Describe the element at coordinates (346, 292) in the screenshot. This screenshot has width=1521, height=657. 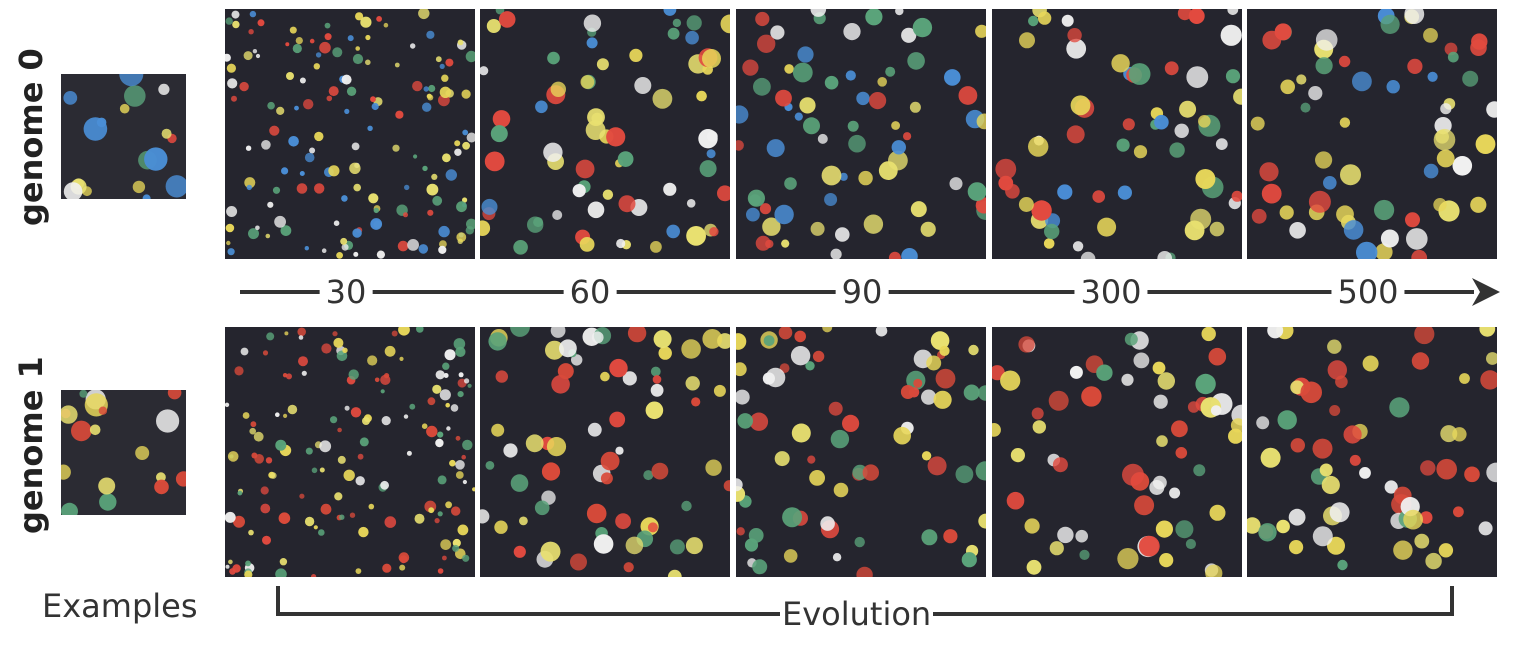
I see `step-label-30: 30` at that location.